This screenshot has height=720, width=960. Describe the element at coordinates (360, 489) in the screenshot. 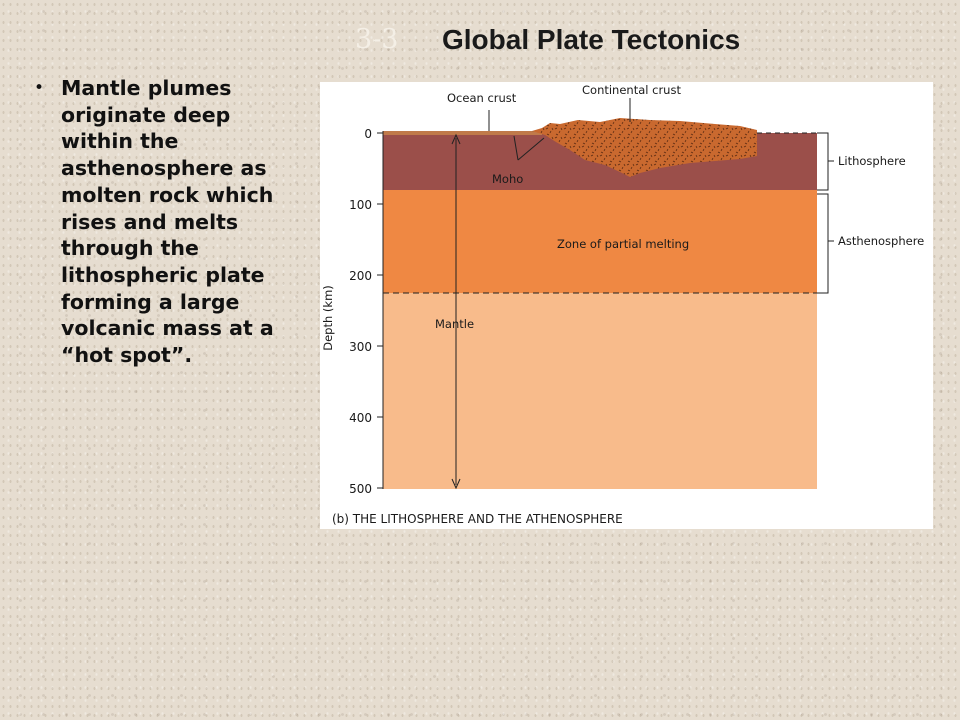

I see `depth-tick-500: 500` at that location.